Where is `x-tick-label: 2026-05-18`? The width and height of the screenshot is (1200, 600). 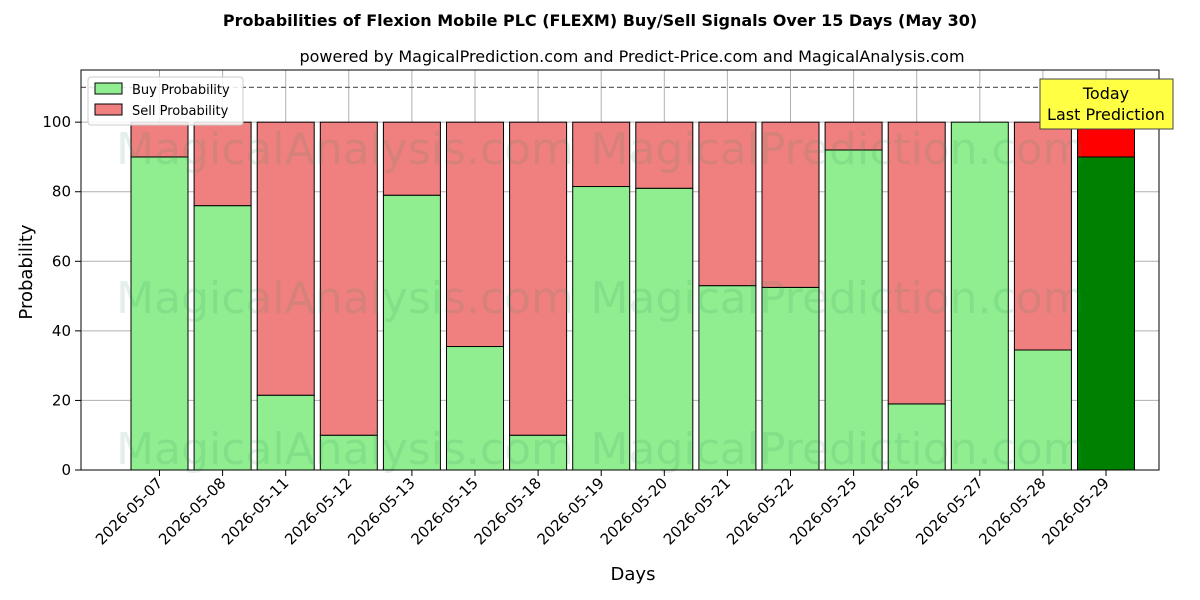 x-tick-label: 2026-05-18 is located at coordinates (508, 511).